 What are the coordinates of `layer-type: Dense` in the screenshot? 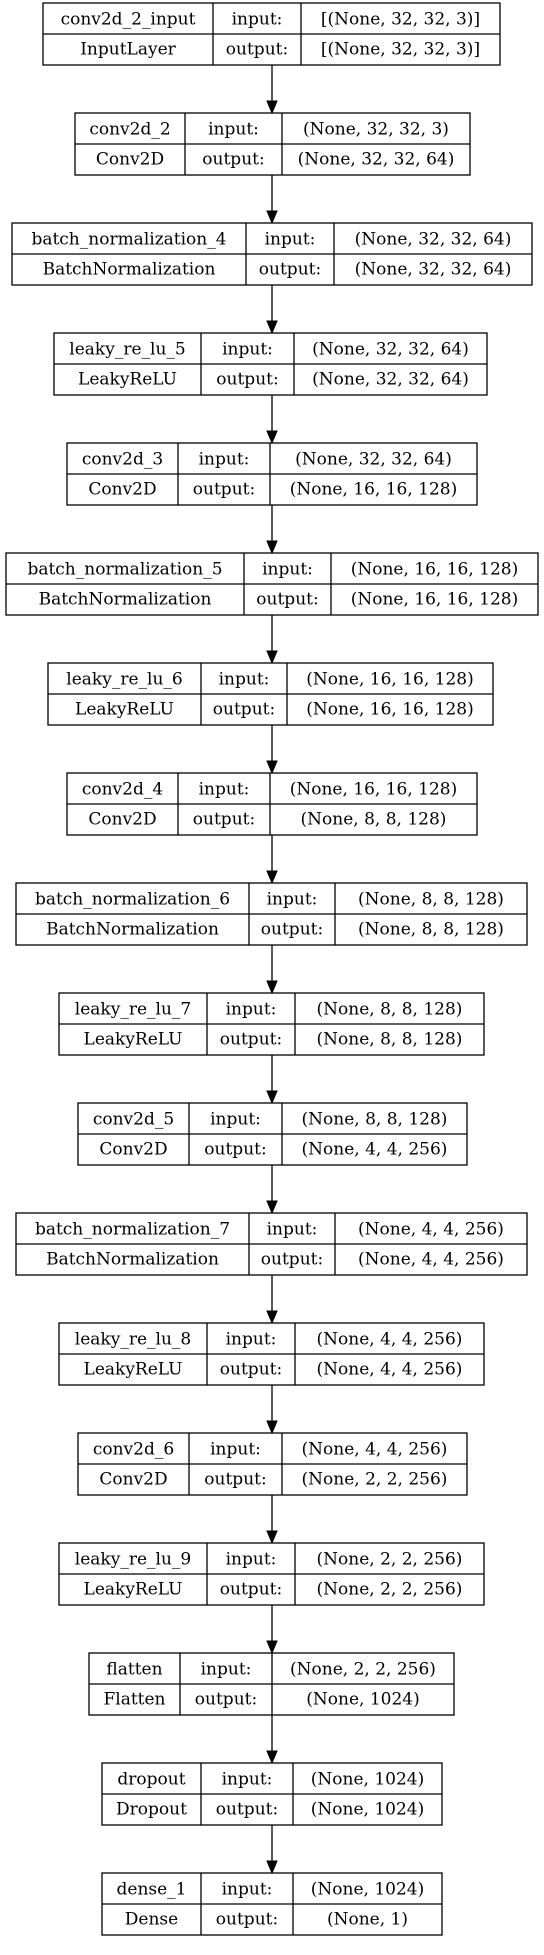 It's located at (151, 1920).